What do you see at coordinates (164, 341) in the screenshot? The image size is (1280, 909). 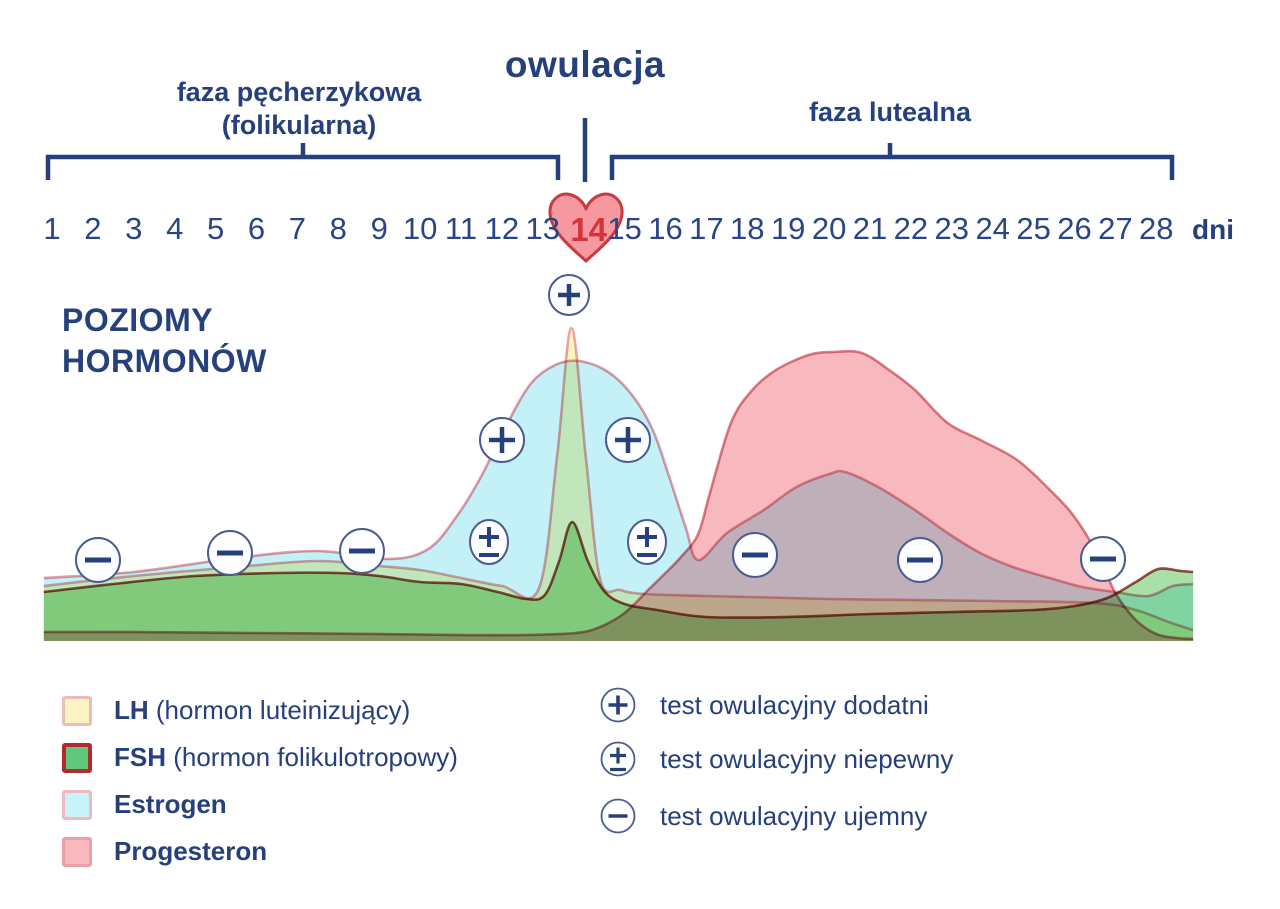 I see `chart-title: POZIOMY HORMONÓW` at bounding box center [164, 341].